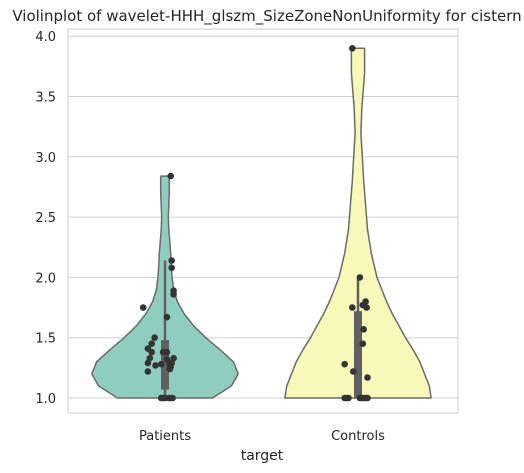  What do you see at coordinates (262, 436) in the screenshot?
I see `x-tick-labels: Patients Controls` at bounding box center [262, 436].